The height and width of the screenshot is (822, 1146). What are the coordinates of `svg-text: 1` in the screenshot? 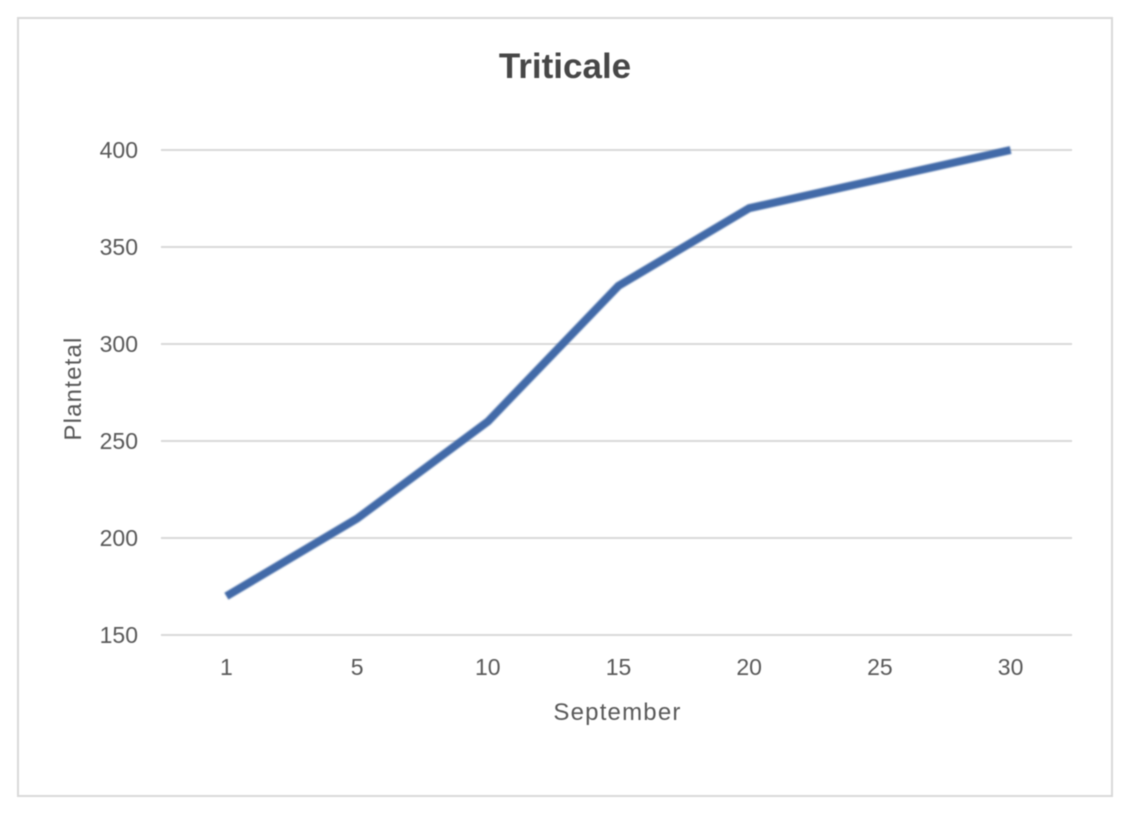 It's located at (226, 667).